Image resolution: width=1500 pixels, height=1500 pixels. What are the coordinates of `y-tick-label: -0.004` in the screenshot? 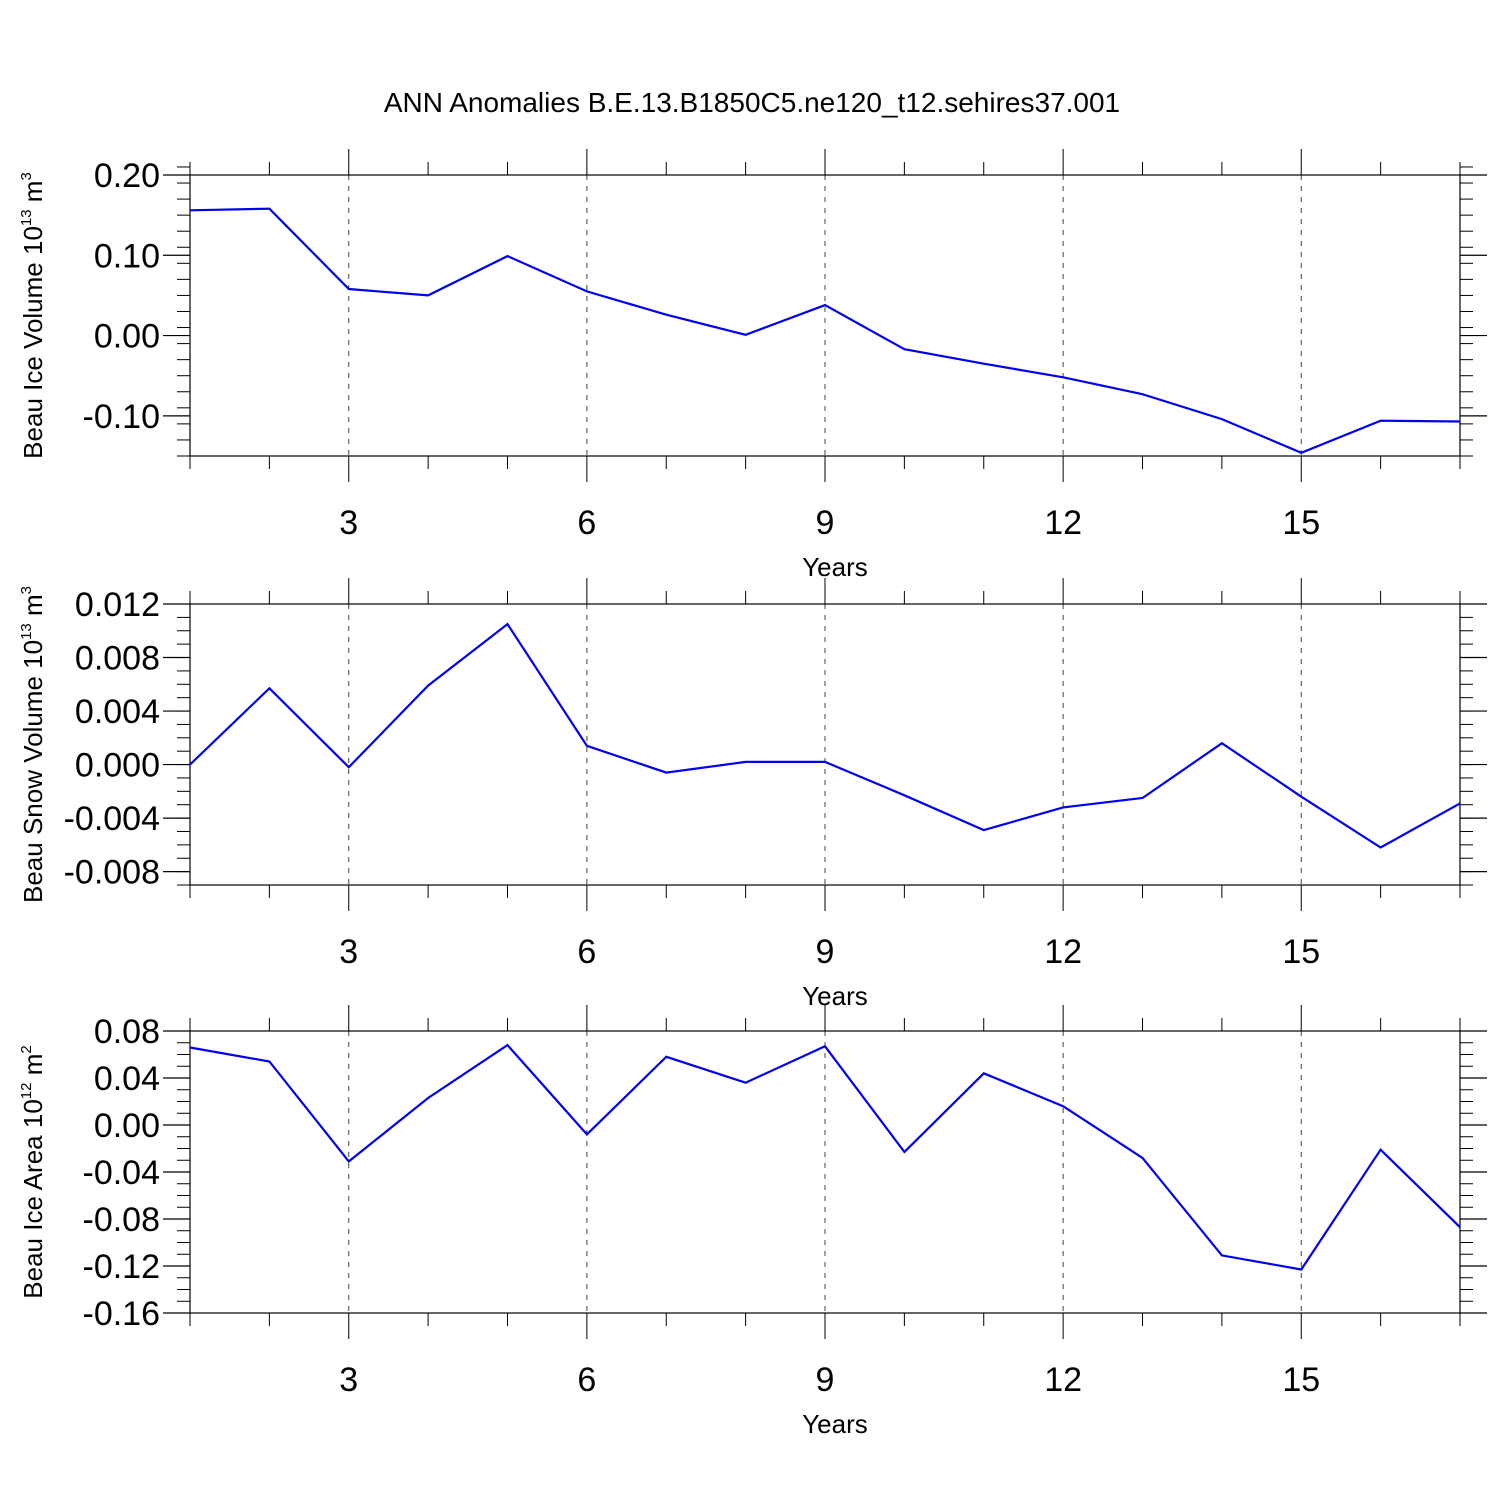 It's located at (112, 819).